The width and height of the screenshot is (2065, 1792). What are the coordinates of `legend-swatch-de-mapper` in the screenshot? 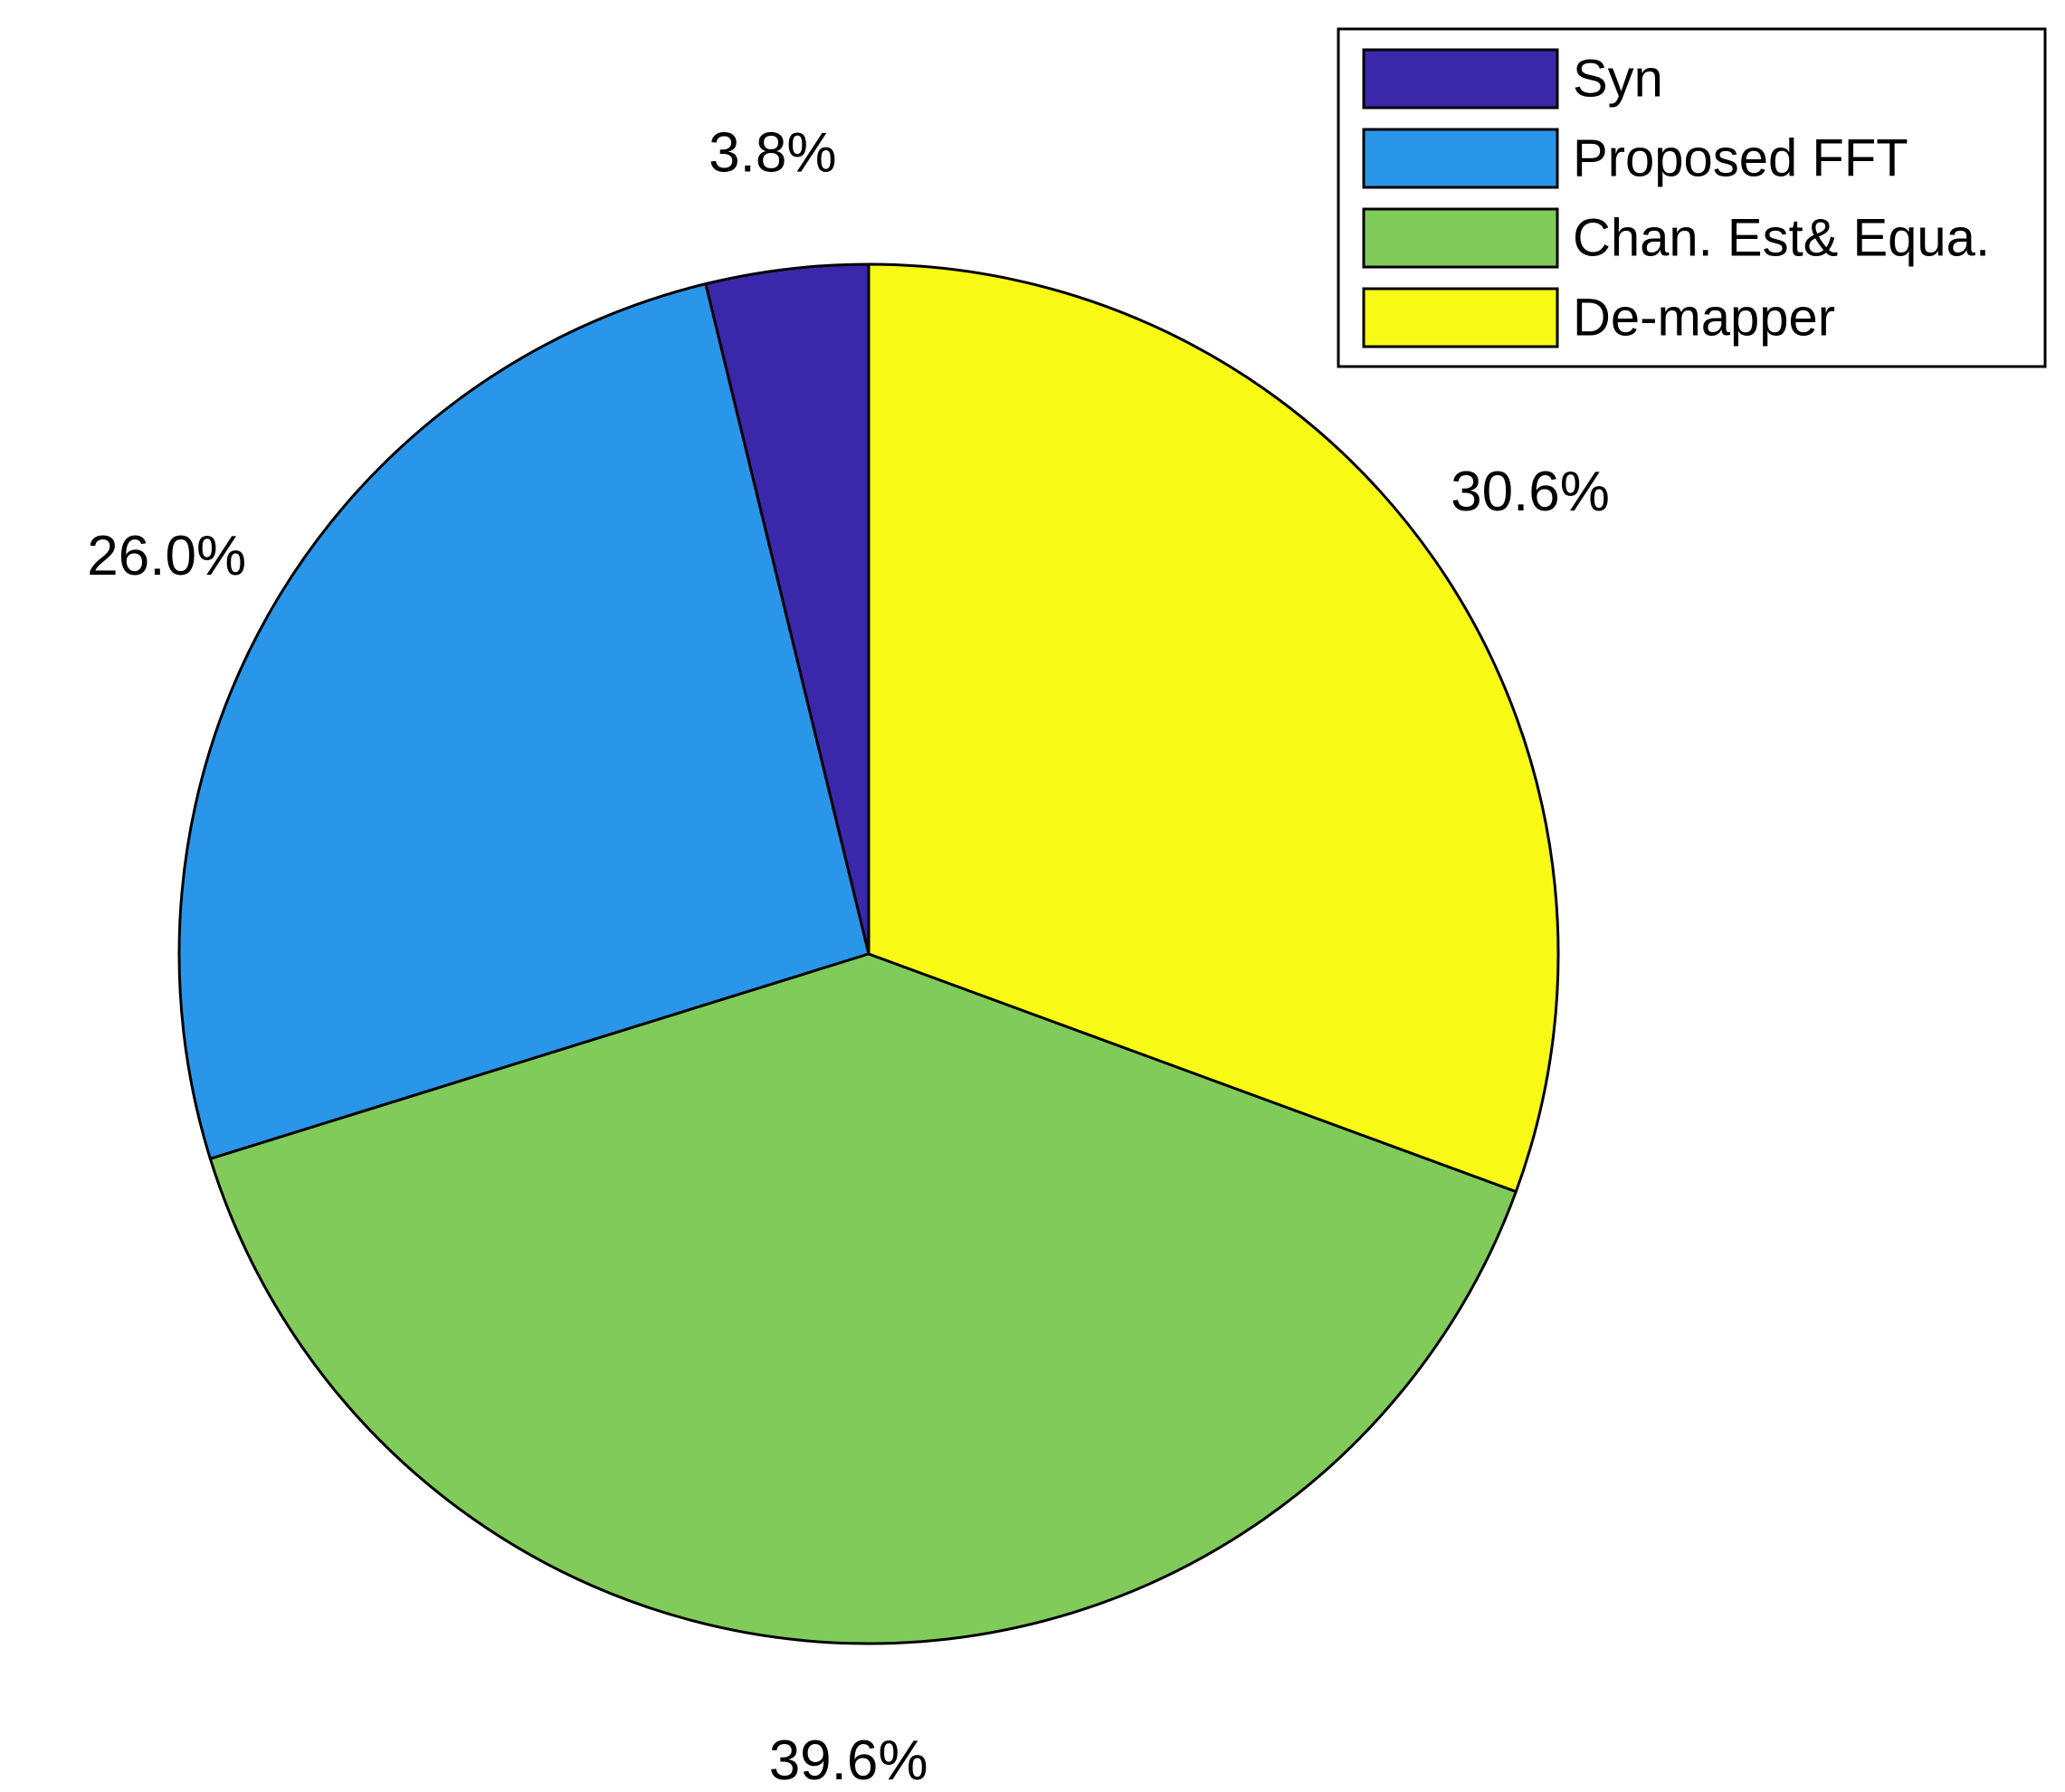 It's located at (1460, 317).